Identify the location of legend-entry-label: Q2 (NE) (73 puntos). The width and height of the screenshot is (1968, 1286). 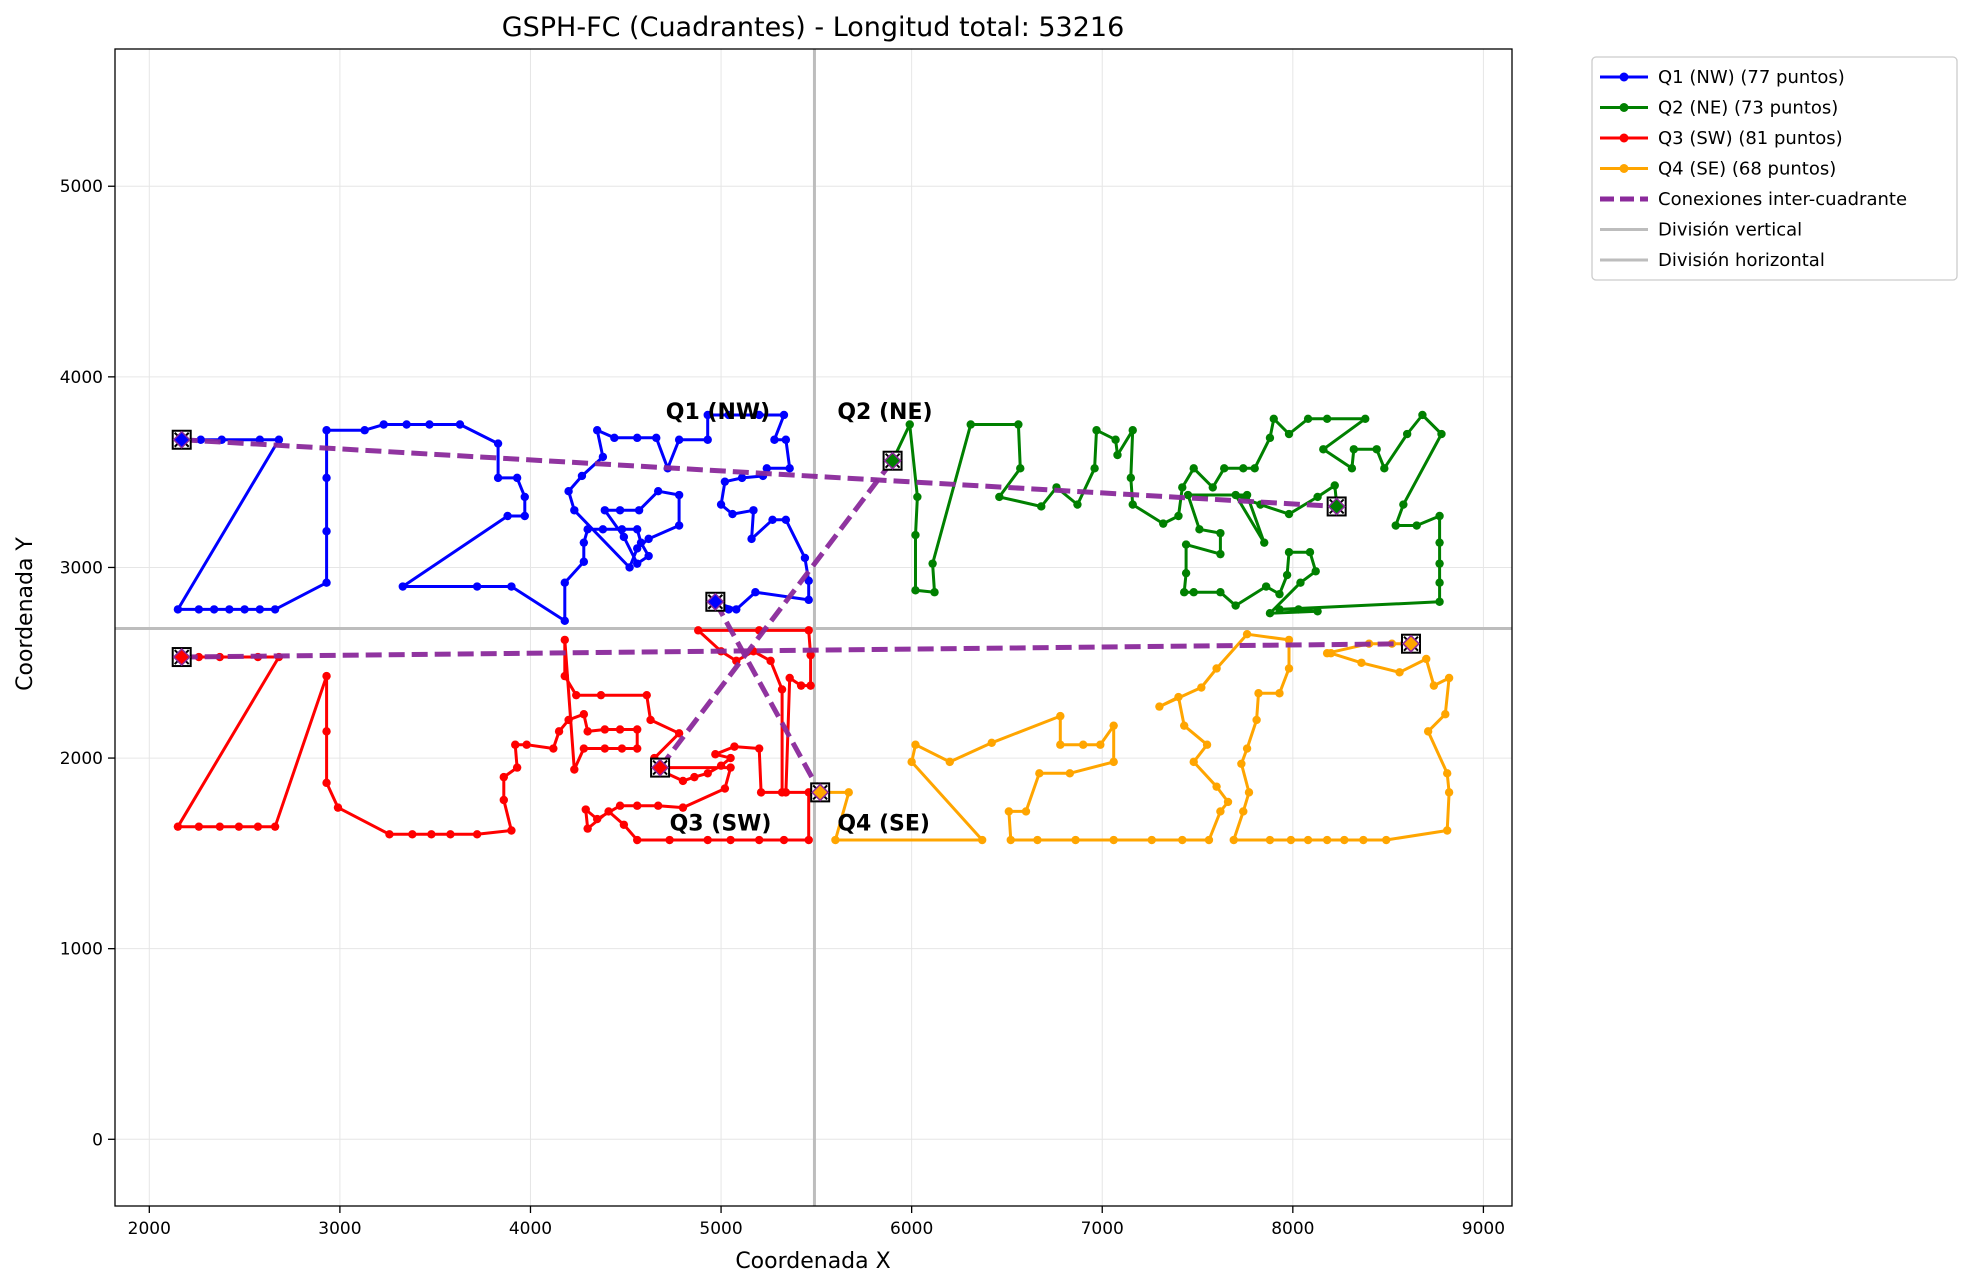
(1748, 108).